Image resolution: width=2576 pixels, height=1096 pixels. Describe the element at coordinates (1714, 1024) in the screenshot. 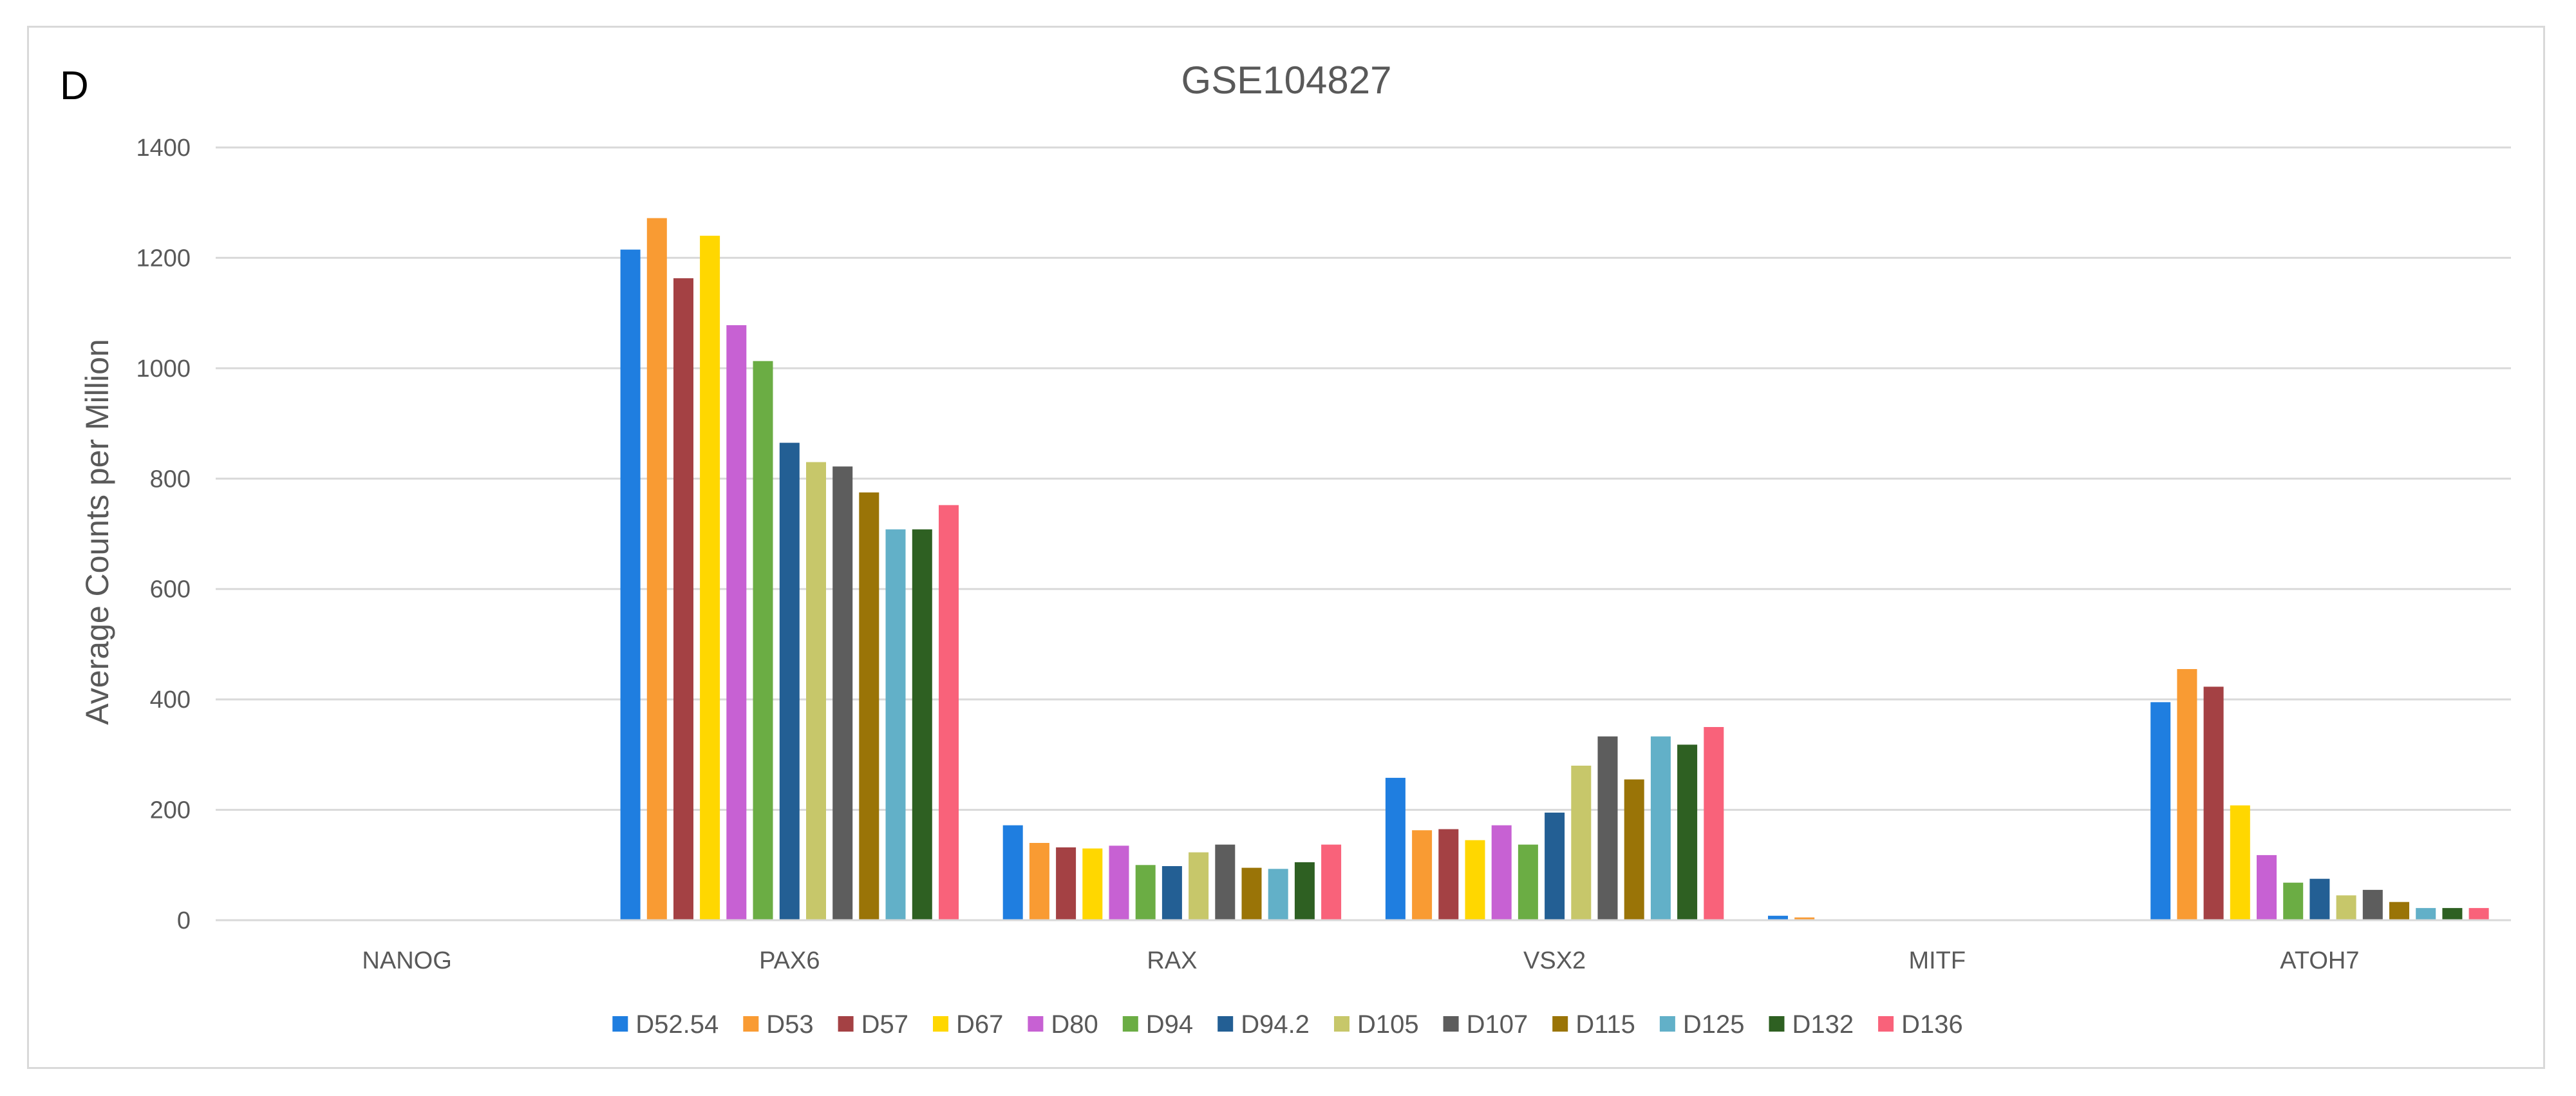

I see `legend-label: D125` at that location.